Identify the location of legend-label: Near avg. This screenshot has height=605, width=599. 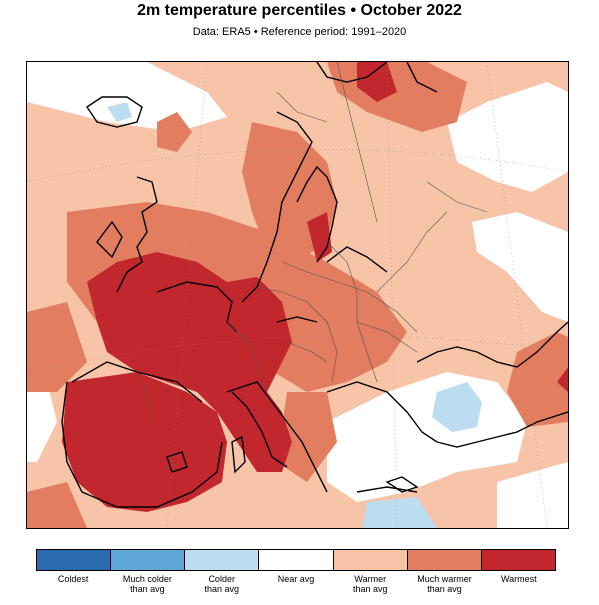
(296, 579).